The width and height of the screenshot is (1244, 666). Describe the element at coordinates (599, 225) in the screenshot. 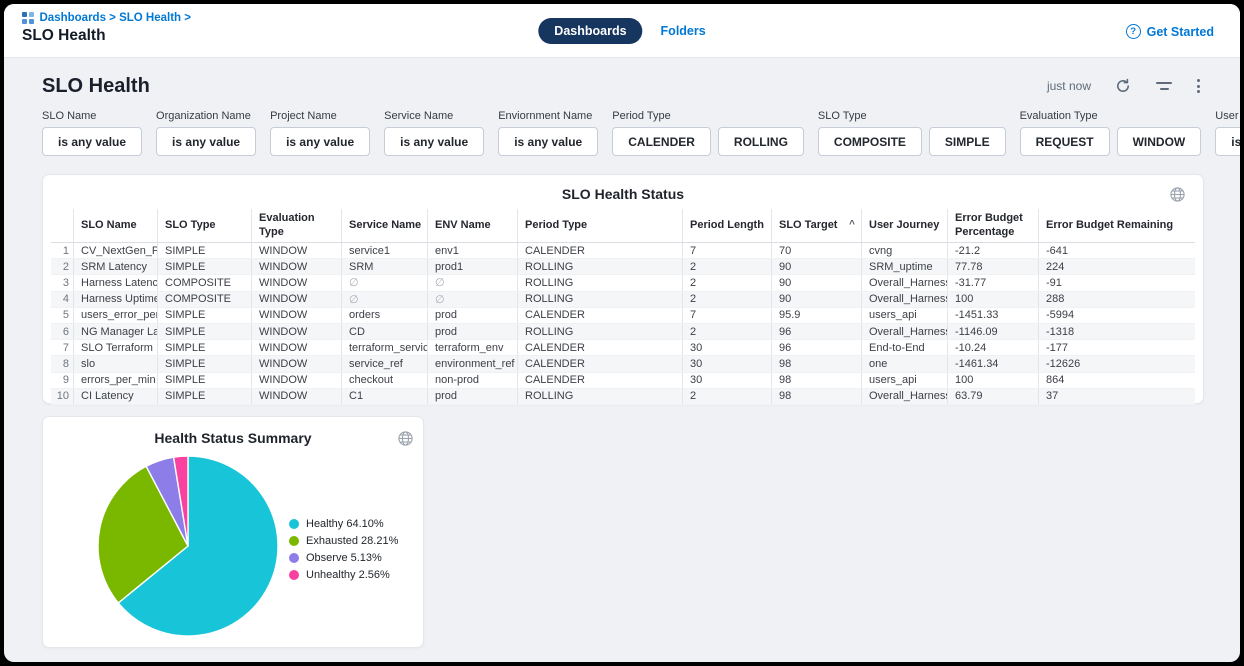

I see `column-header-period-type: Period Type` at that location.